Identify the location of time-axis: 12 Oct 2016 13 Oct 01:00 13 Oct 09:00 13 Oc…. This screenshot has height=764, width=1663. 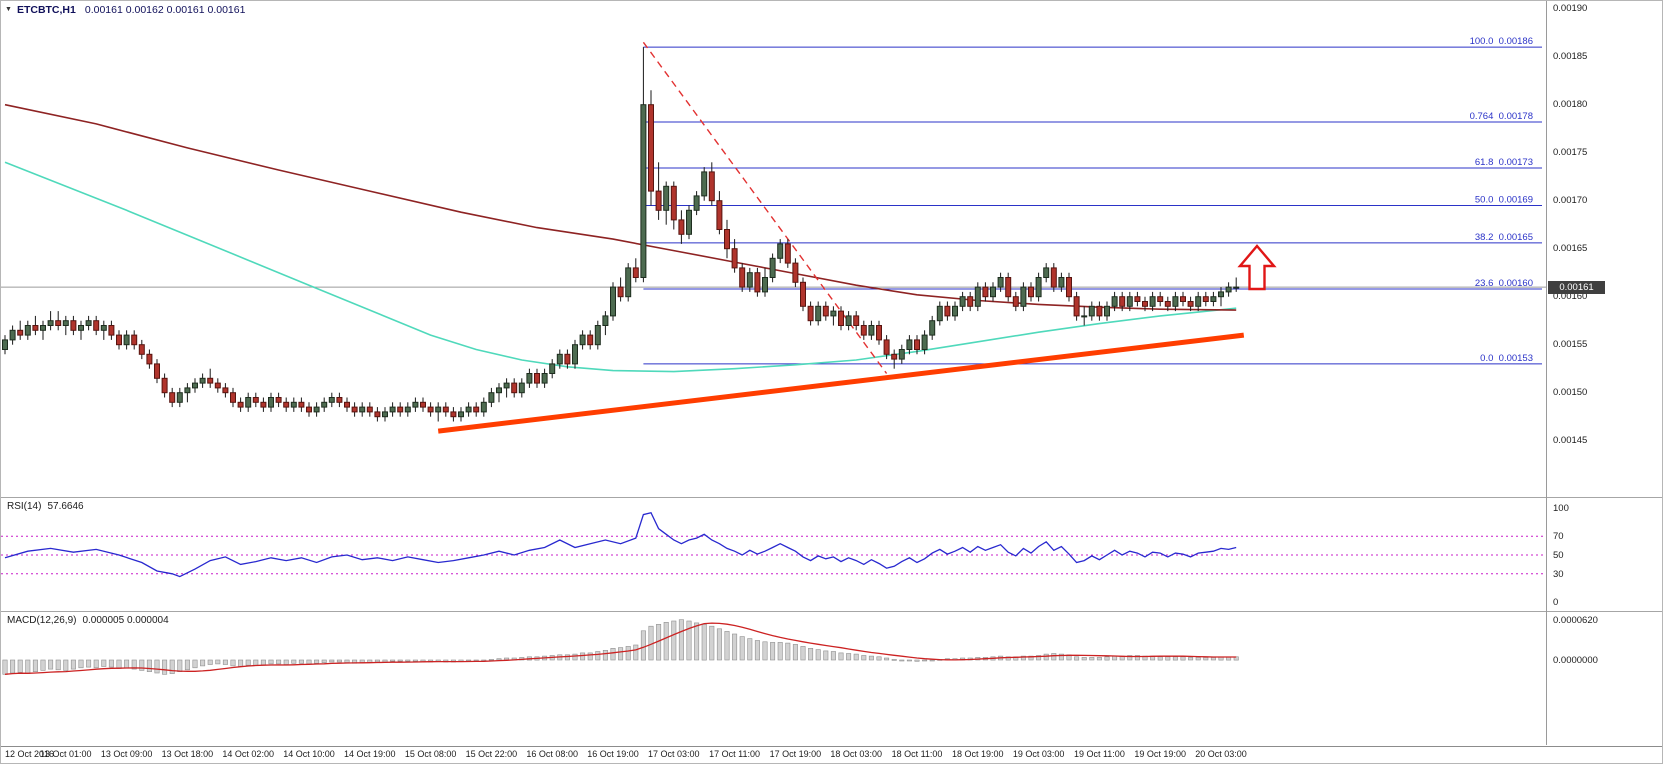
(831, 755).